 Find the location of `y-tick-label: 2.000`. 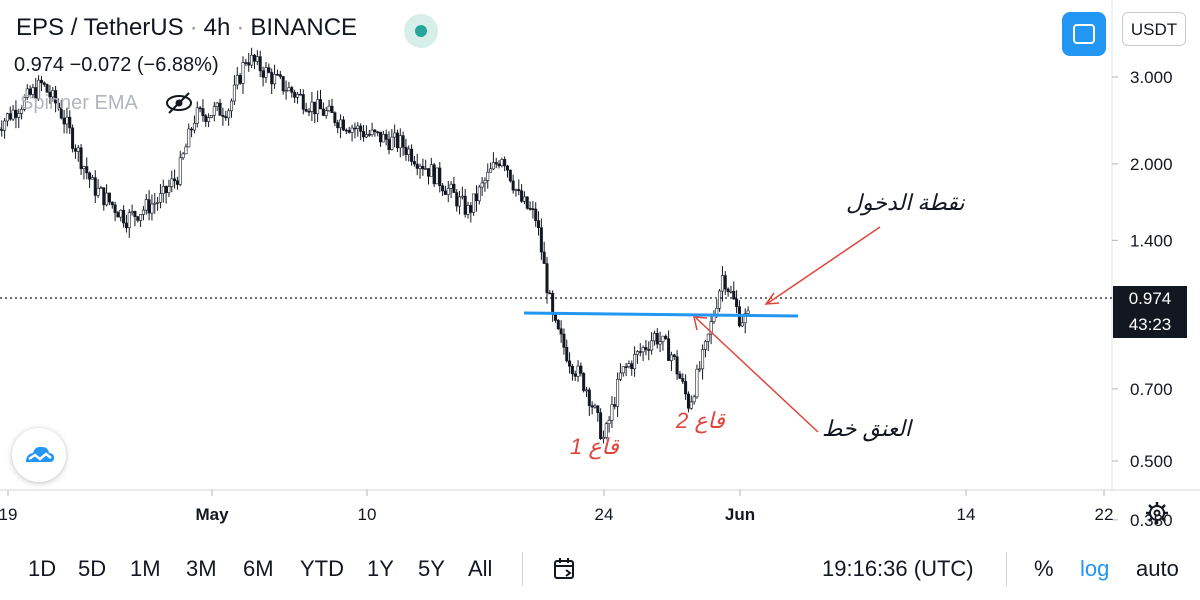

y-tick-label: 2.000 is located at coordinates (1151, 164).